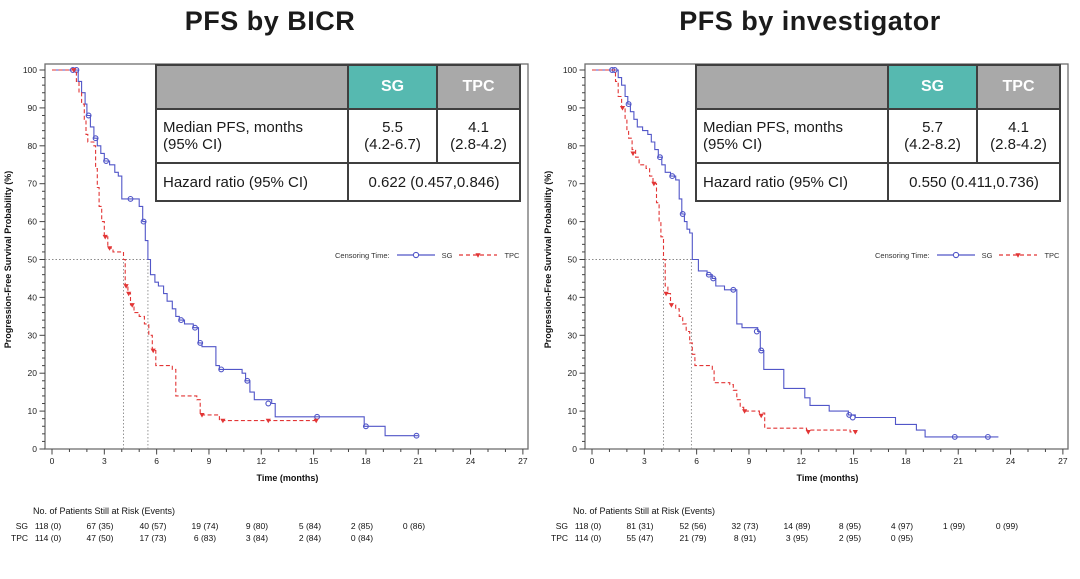  What do you see at coordinates (850, 538) in the screenshot?
I see `risk-count: 2 (95)` at bounding box center [850, 538].